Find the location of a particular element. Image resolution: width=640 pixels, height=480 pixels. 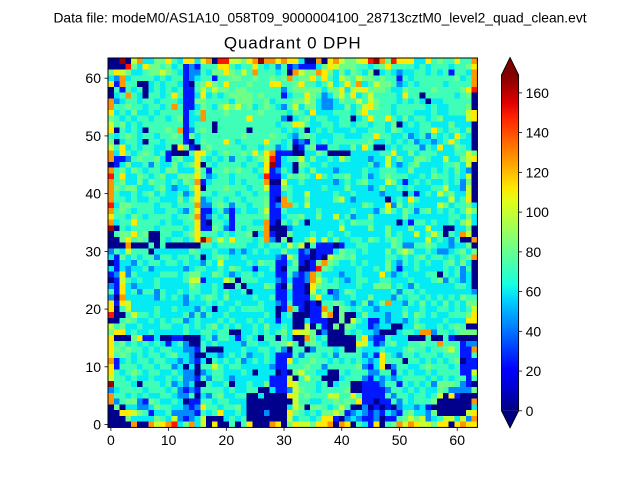

svg-text: 120 is located at coordinates (538, 172).